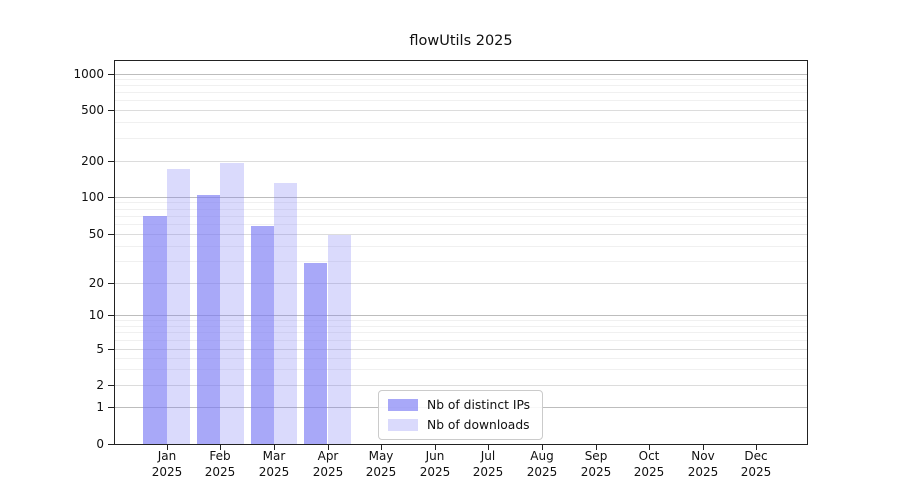 This screenshot has height=500, width=900. Describe the element at coordinates (703, 447) in the screenshot. I see `xtick-mark-nov` at that location.